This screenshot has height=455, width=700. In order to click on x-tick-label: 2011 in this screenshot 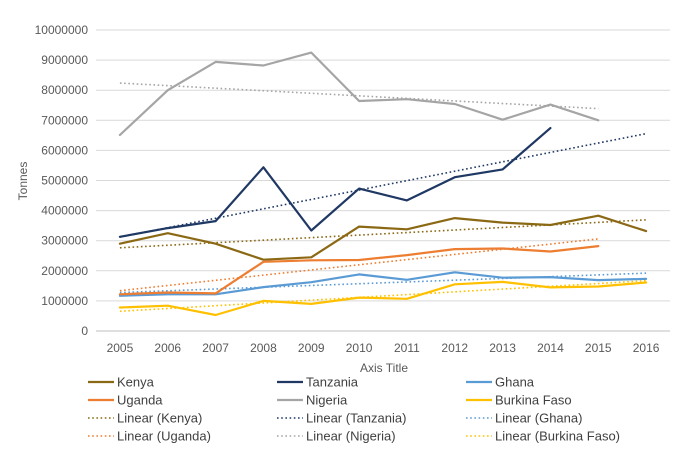, I will do `click(407, 348)`.